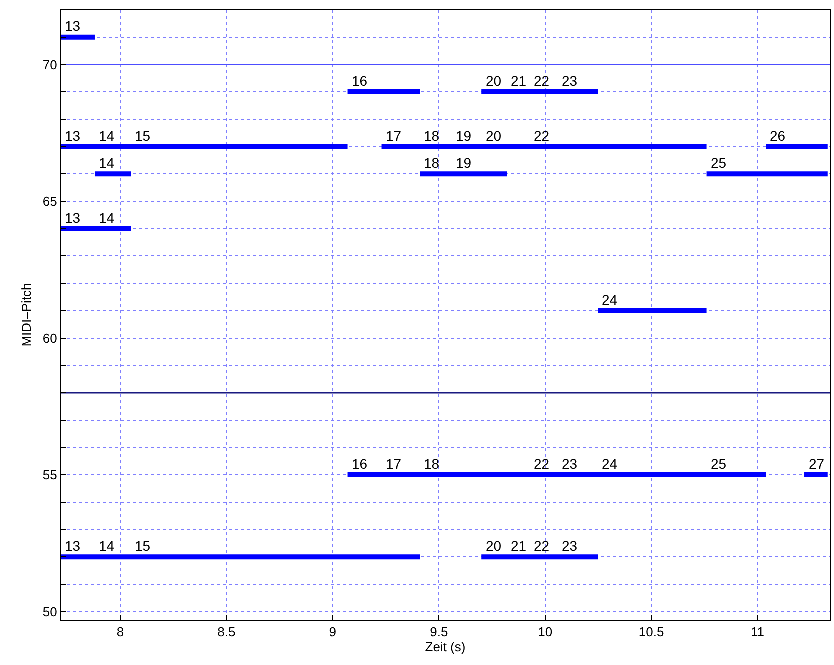 The width and height of the screenshot is (834, 665). What do you see at coordinates (227, 632) in the screenshot?
I see `x-tick-label: 8.5` at bounding box center [227, 632].